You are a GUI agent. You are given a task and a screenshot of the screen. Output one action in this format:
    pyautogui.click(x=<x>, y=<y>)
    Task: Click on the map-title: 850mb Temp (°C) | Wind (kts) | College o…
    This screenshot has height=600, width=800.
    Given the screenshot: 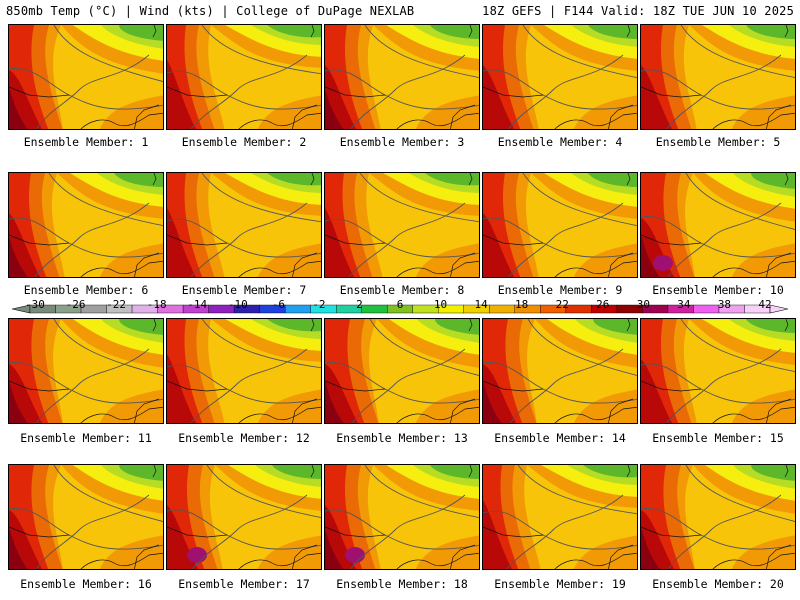 What is the action you would take?
    pyautogui.click(x=210, y=11)
    